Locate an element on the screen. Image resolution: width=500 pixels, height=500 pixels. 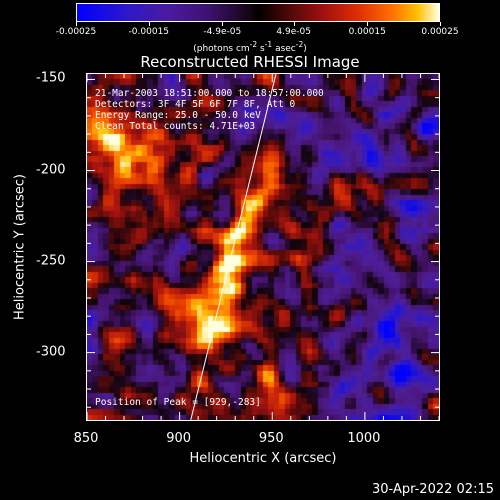
colorbar-tick-label: 4.9e-05 is located at coordinates (293, 32).